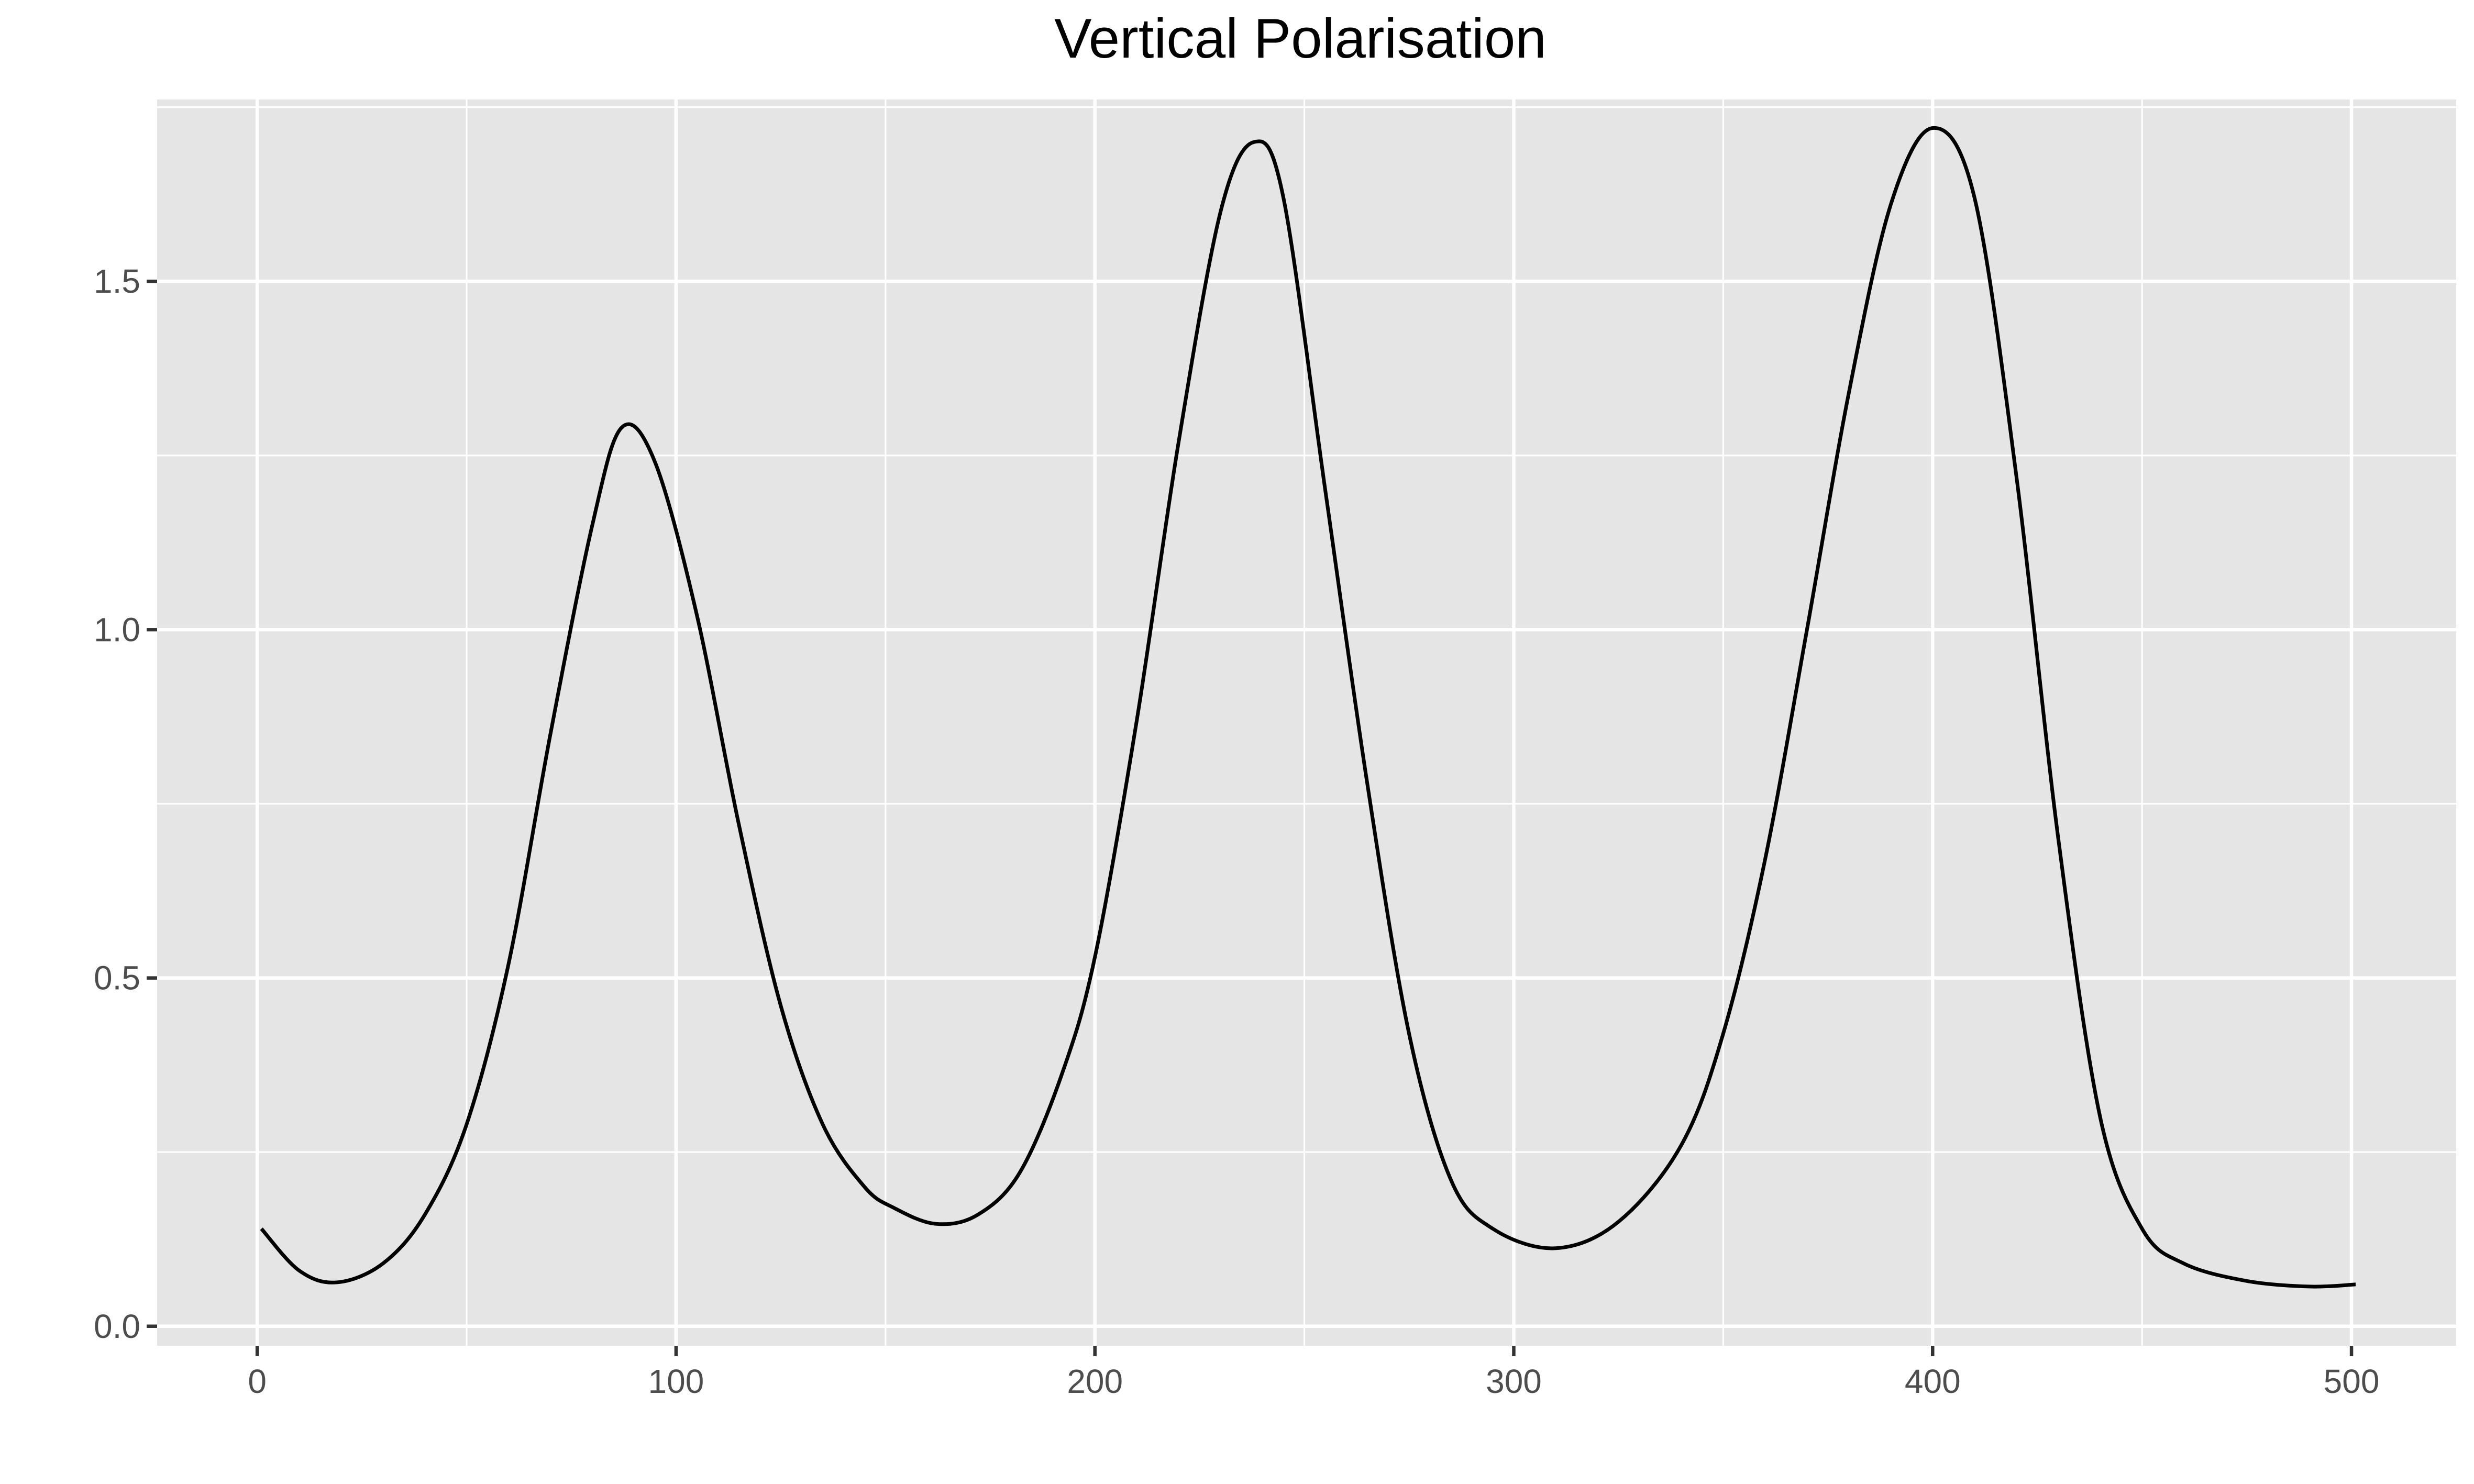  Describe the element at coordinates (1514, 1381) in the screenshot. I see `x-axis-tick-label: 300` at that location.